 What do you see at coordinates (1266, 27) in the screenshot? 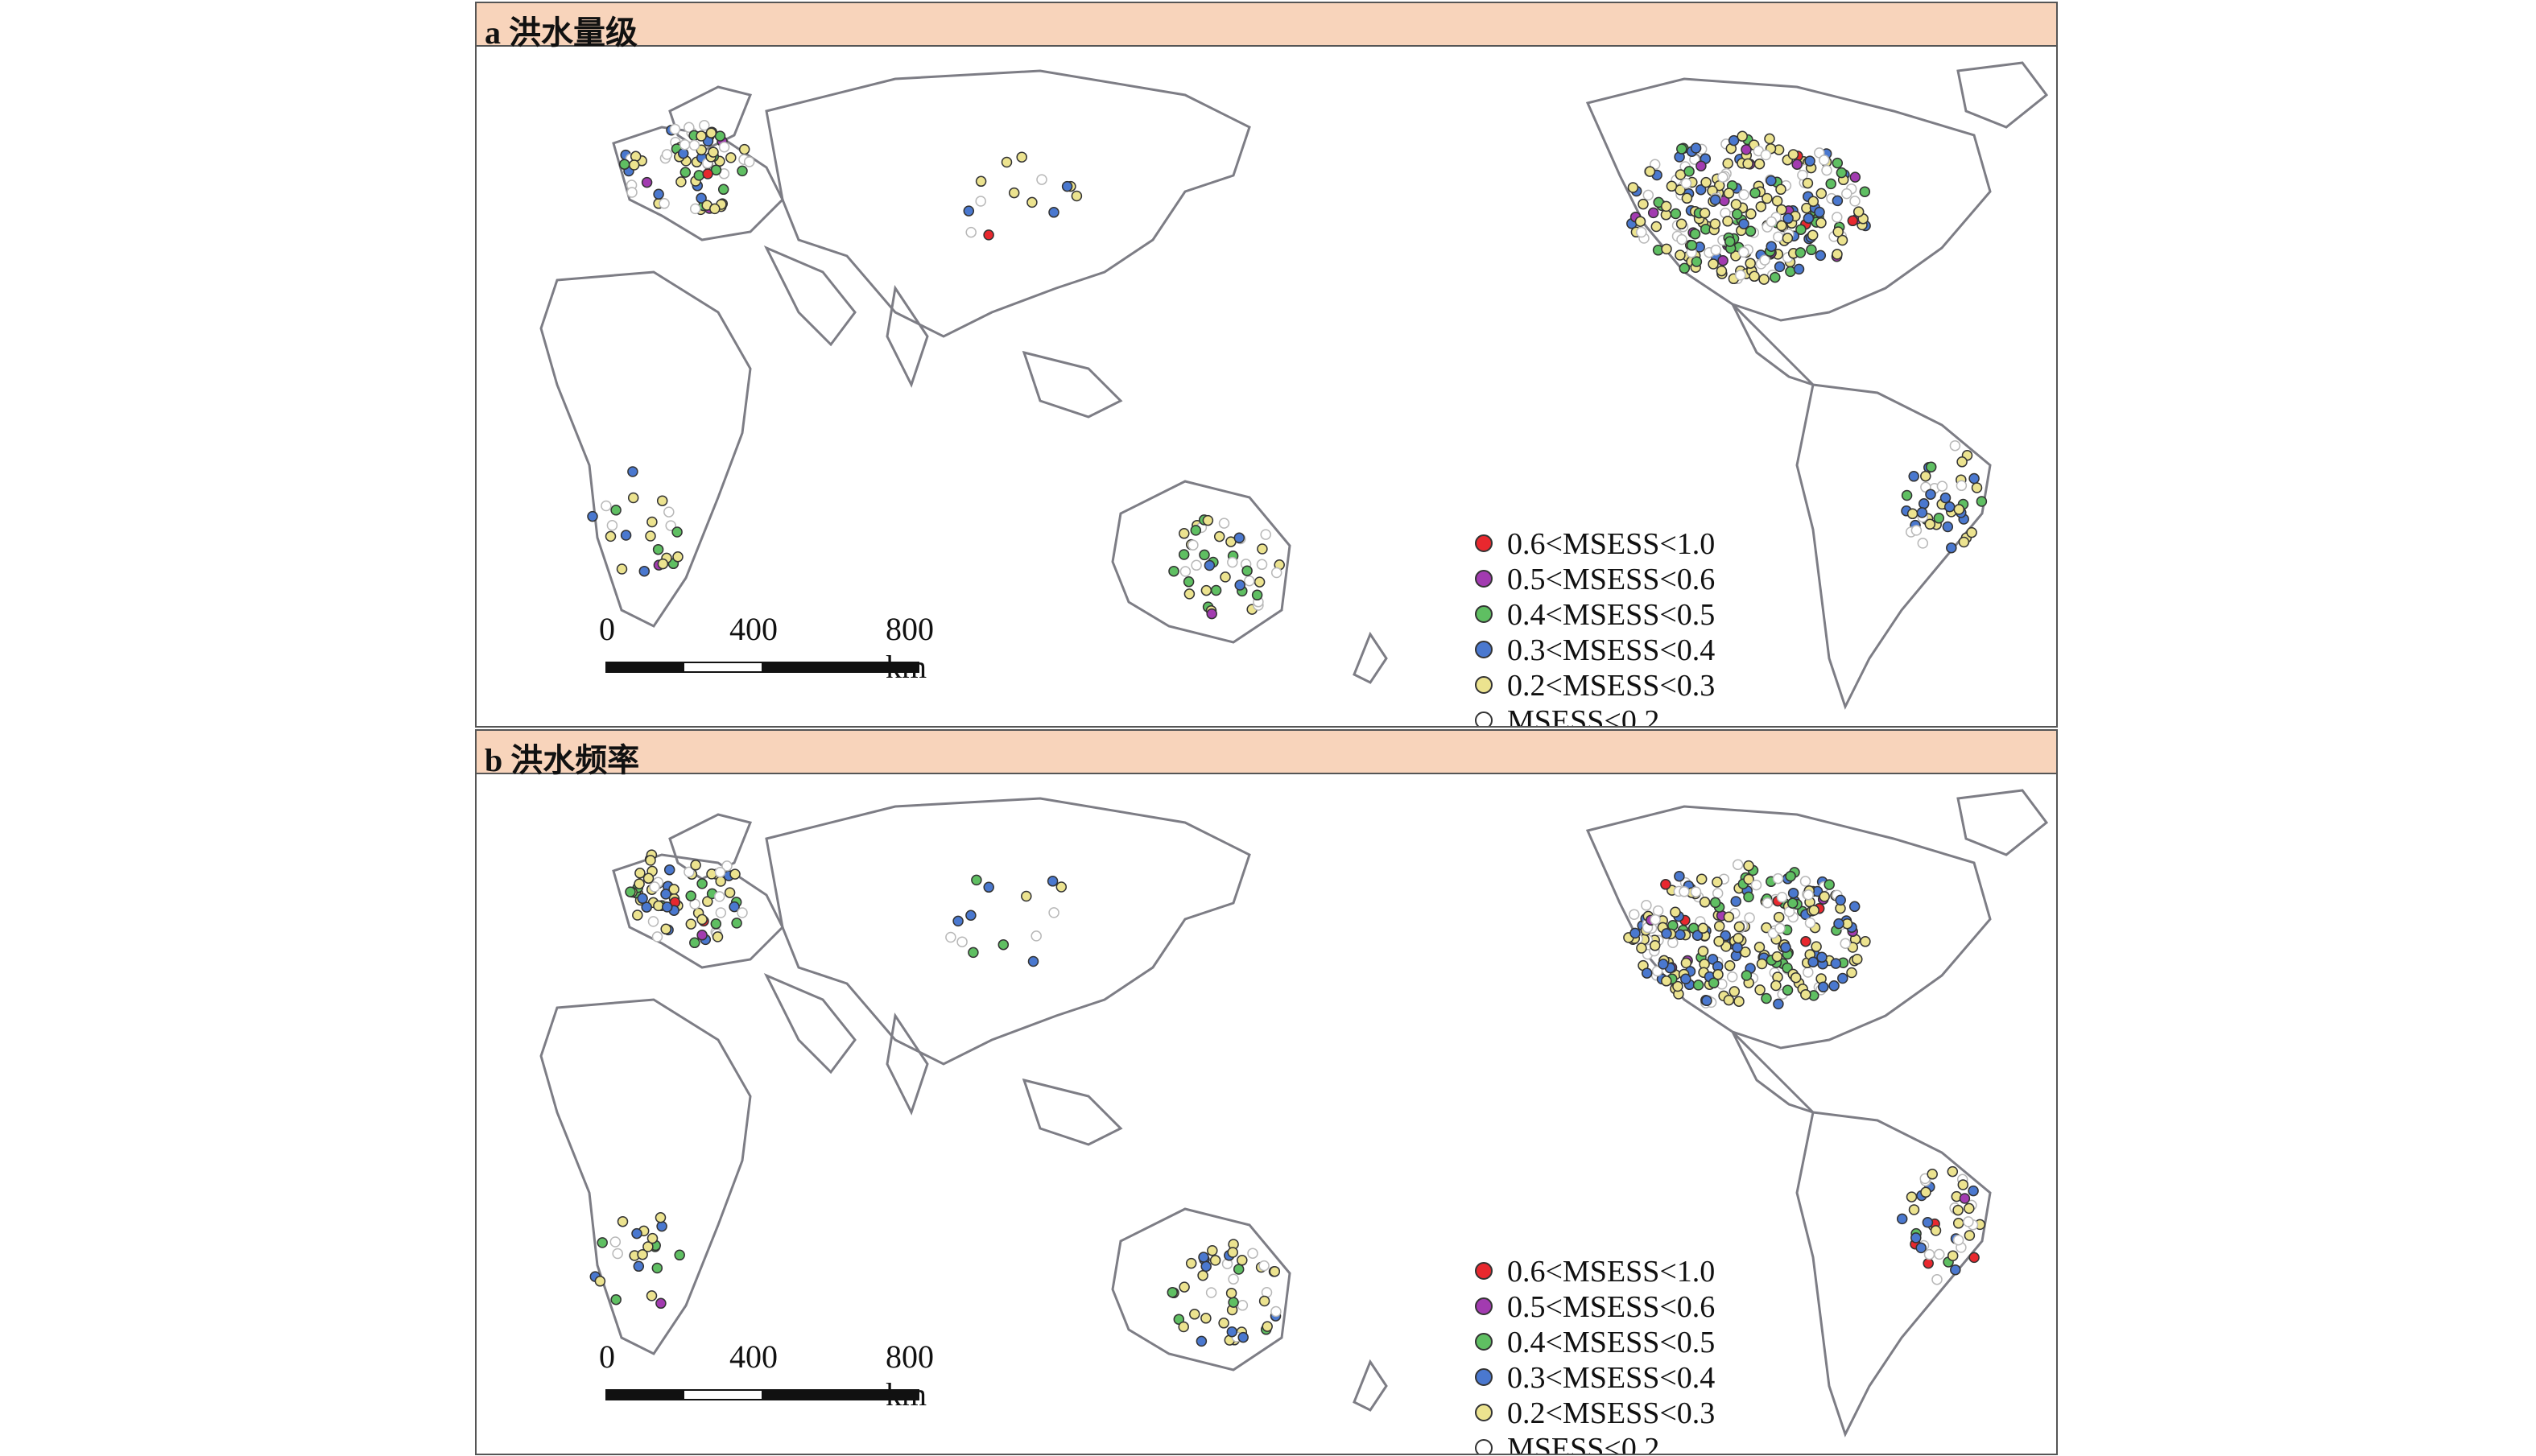
I see `panel-header: a 洪水量级` at bounding box center [1266, 27].